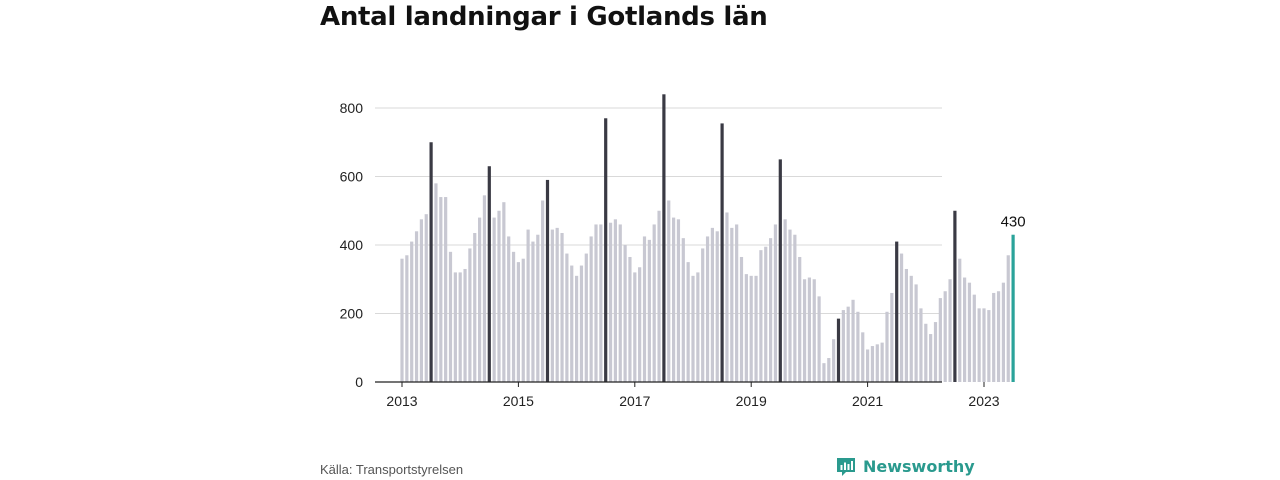 This screenshot has width=1280, height=480. Describe the element at coordinates (1013, 308) in the screenshot. I see `latest-bar` at that location.